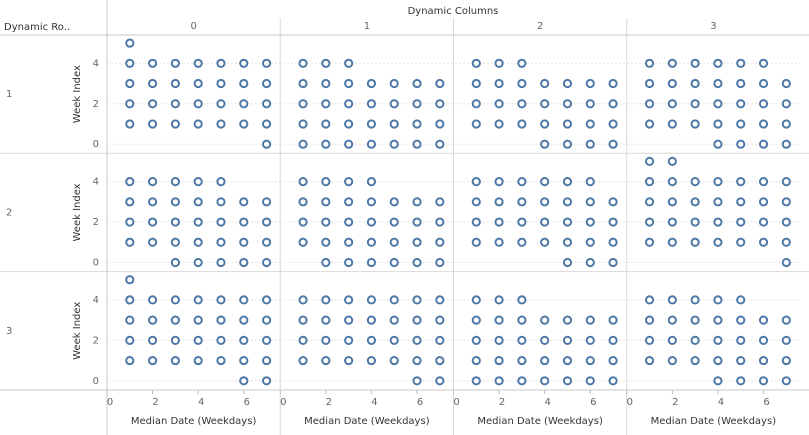 The image size is (809, 435). What do you see at coordinates (96, 63) in the screenshot?
I see `y-tick-label: 4` at bounding box center [96, 63].